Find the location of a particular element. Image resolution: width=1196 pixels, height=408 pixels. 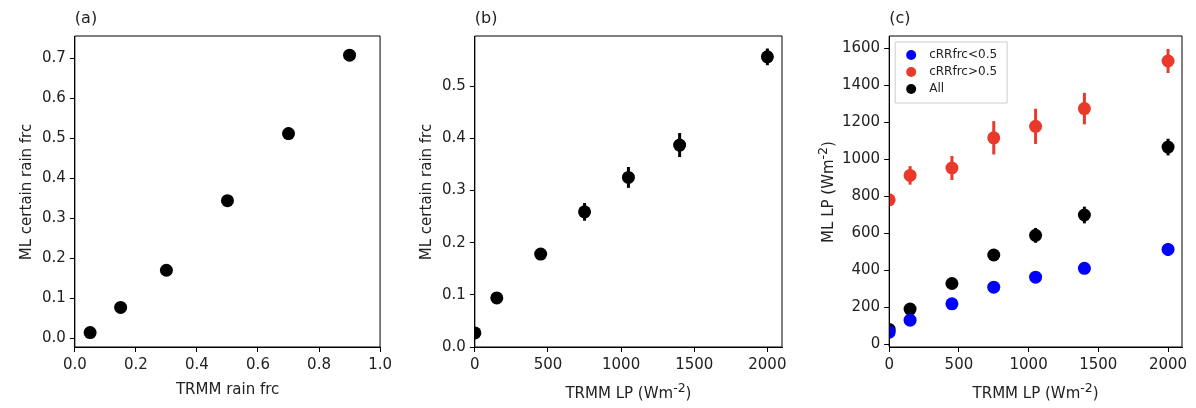

x-tick-label: 0.0 is located at coordinates (74, 363).